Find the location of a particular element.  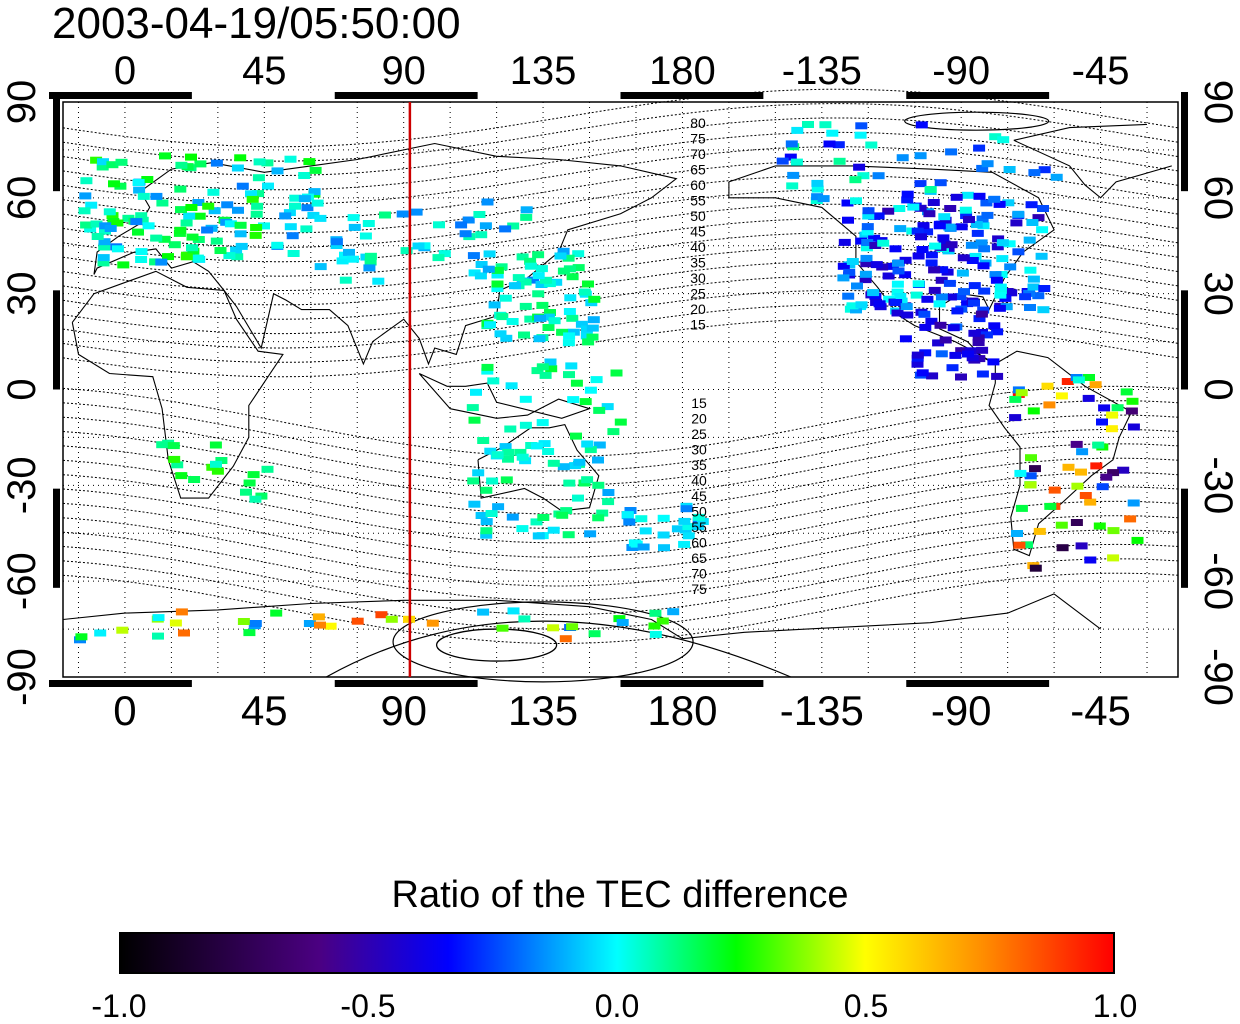

lon-tick-top: -45 is located at coordinates (1101, 71).